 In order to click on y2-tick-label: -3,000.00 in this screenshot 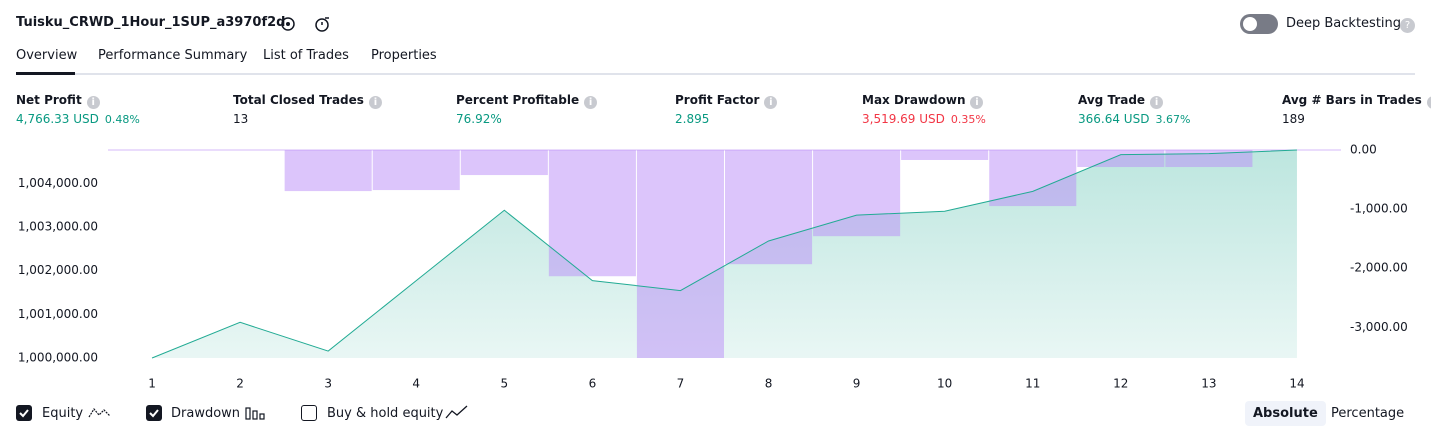, I will do `click(1379, 327)`.